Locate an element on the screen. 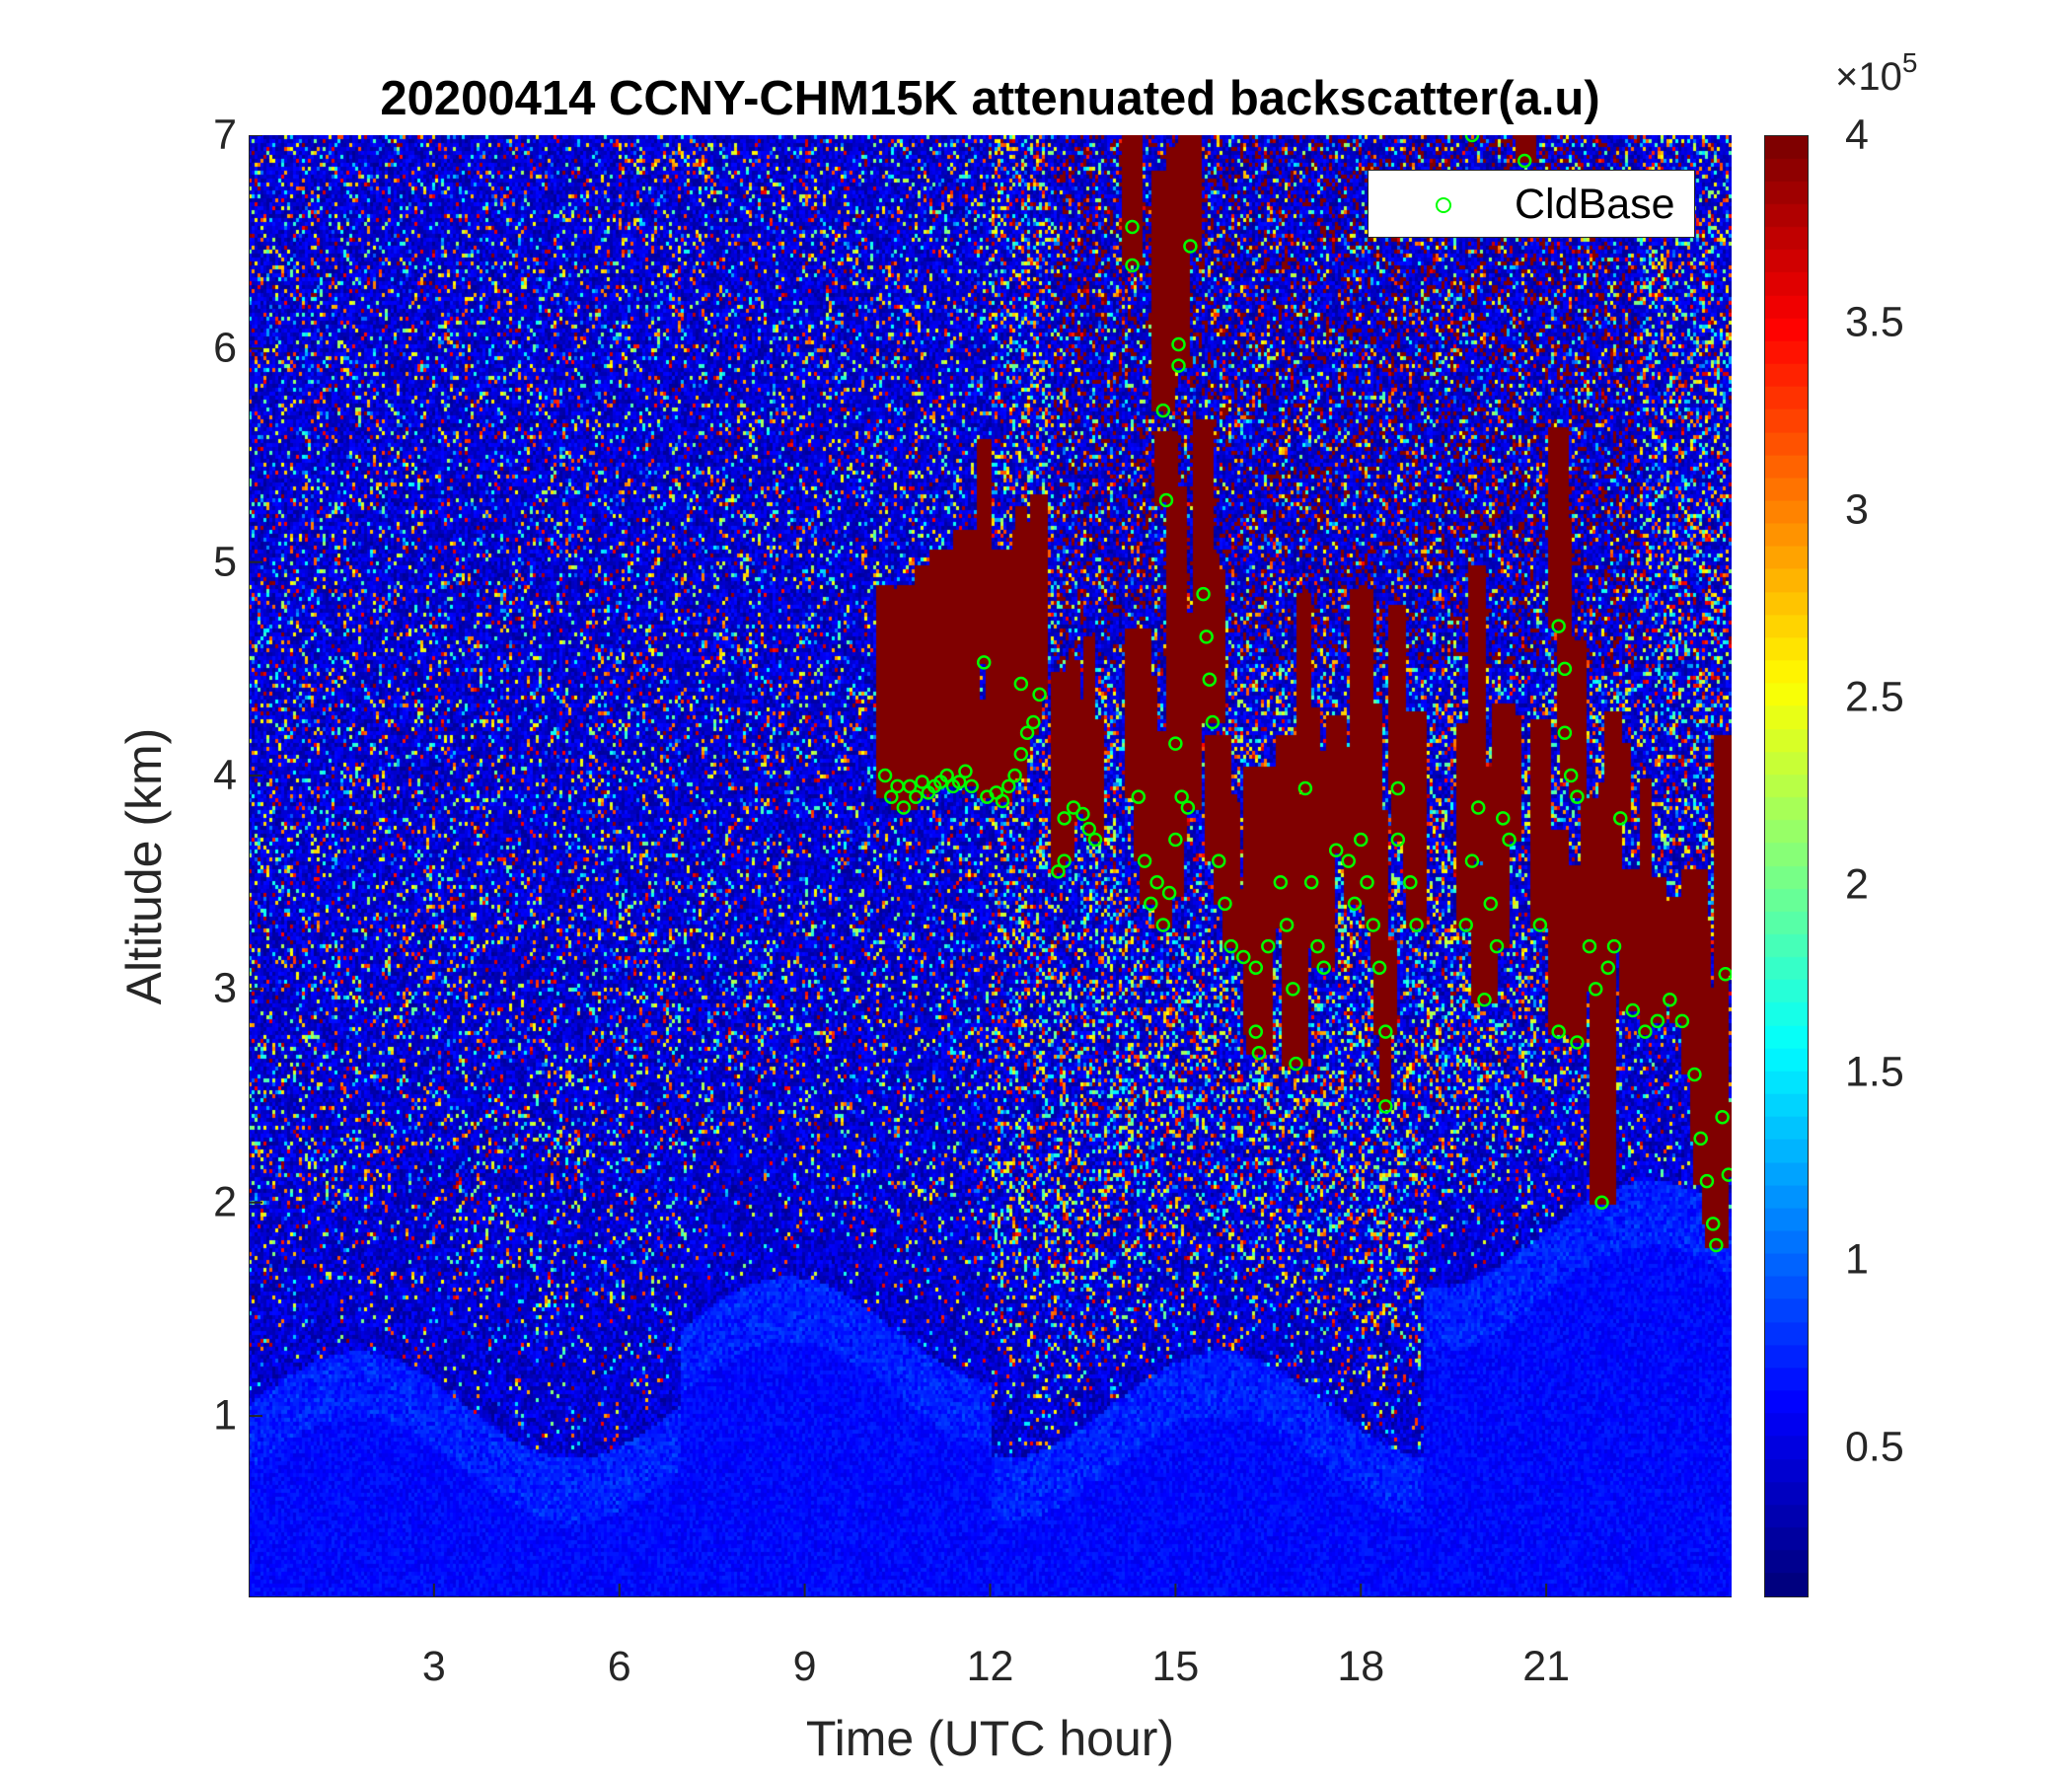  x-tick-label: 18 is located at coordinates (1361, 1667).